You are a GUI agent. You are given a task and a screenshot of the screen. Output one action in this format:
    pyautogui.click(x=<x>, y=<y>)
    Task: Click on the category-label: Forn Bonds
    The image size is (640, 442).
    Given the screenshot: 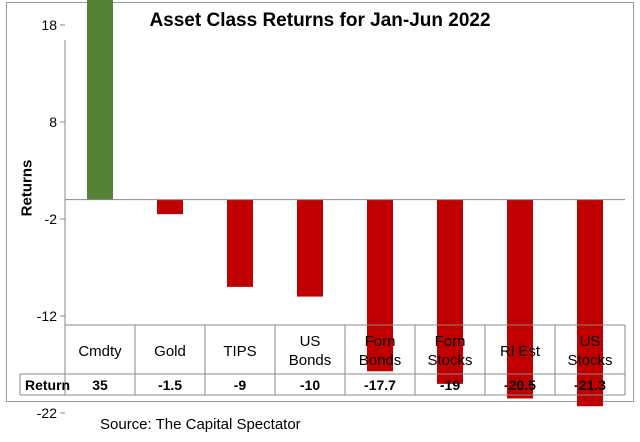 What is the action you would take?
    pyautogui.click(x=380, y=351)
    